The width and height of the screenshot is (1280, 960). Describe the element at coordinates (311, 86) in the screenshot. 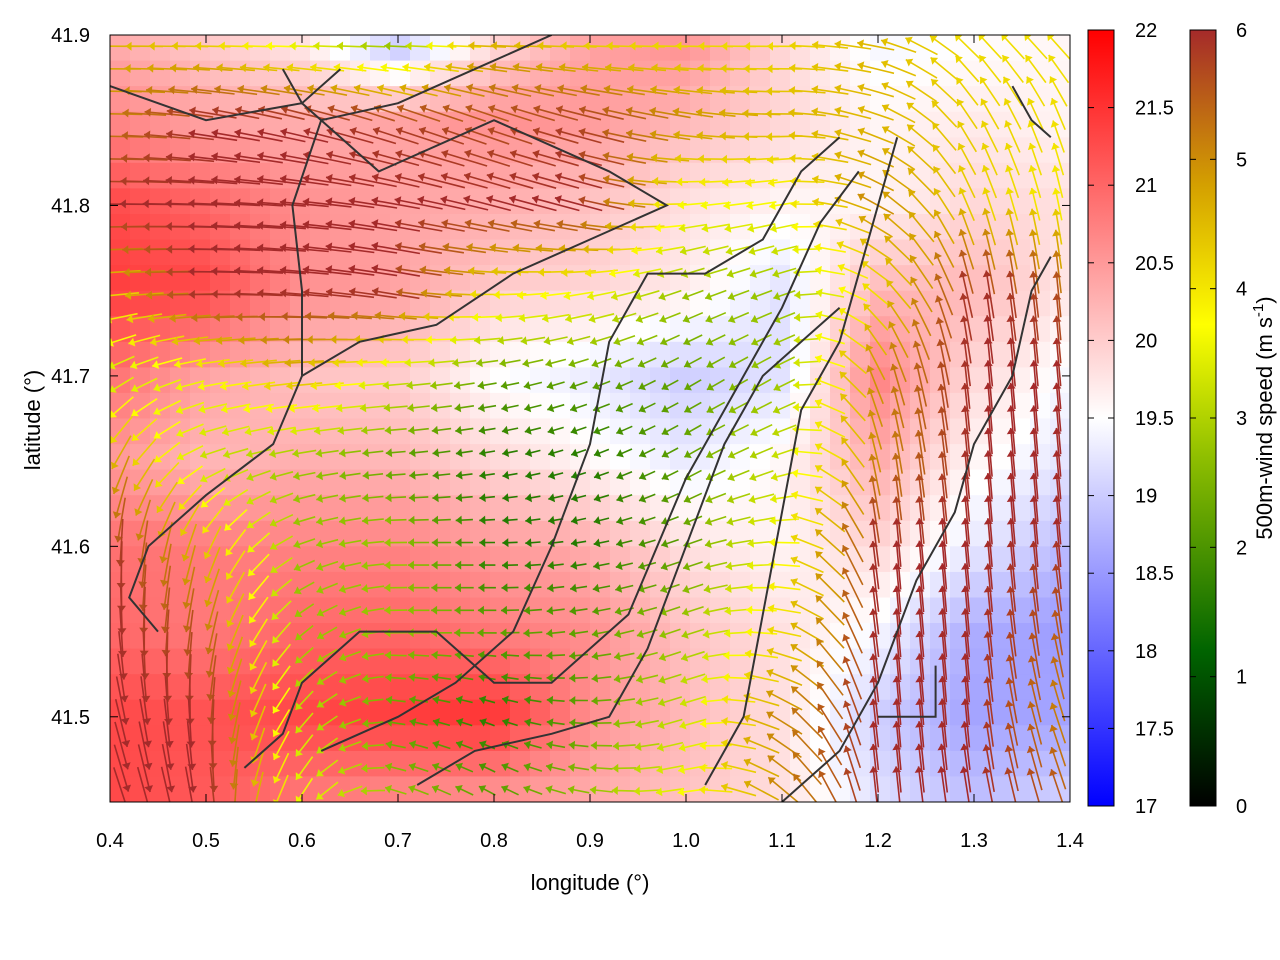

I see `contour-line` at that location.